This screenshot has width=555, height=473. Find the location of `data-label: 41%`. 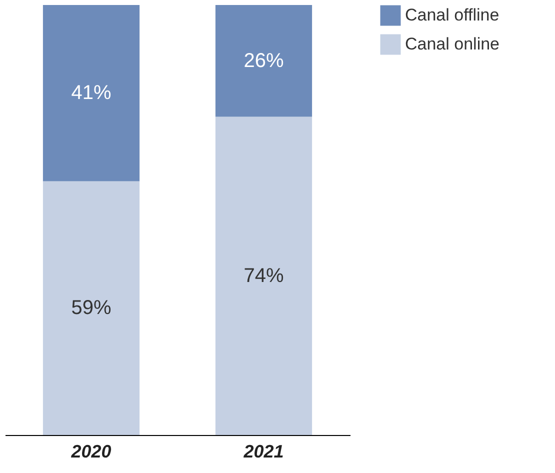

data-label: 41% is located at coordinates (91, 93).